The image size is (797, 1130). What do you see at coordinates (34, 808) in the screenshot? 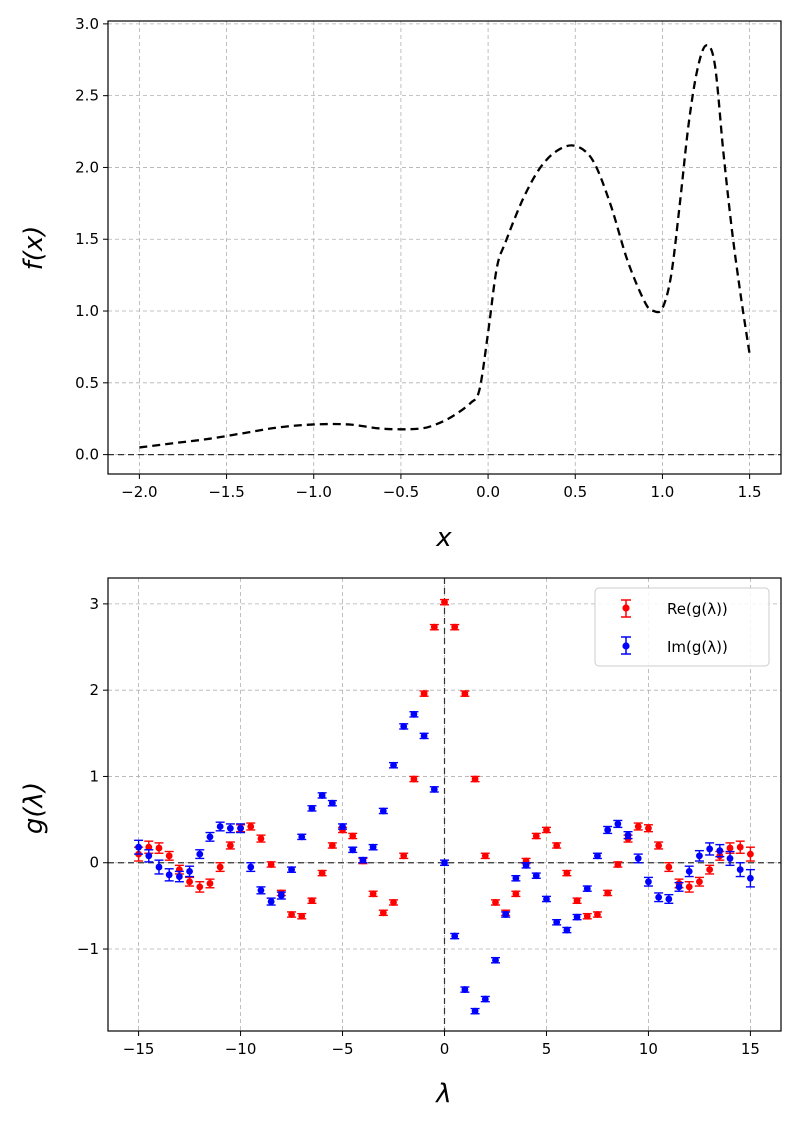
I see `bottom-chart-ylabel: g(λ)` at bounding box center [34, 808].